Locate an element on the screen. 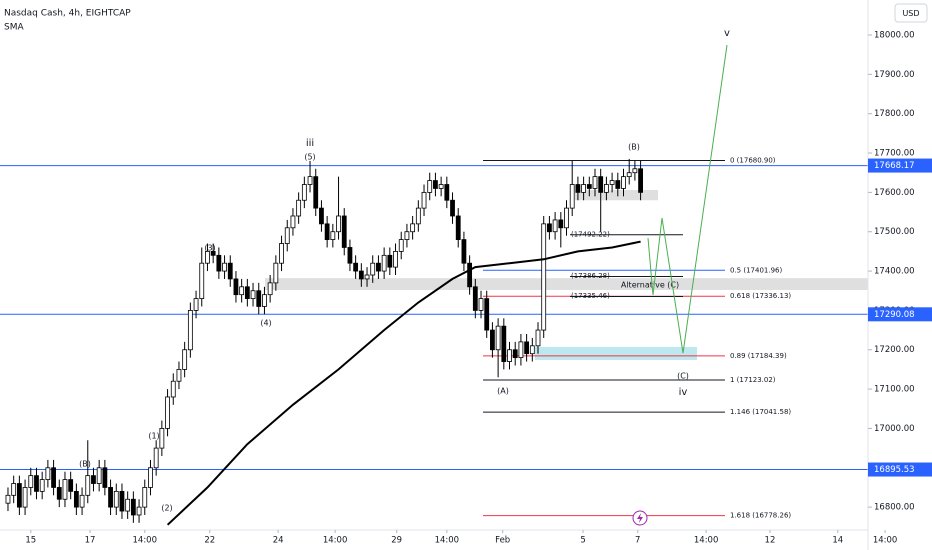  wave-label: Alternative (C) is located at coordinates (650, 285).